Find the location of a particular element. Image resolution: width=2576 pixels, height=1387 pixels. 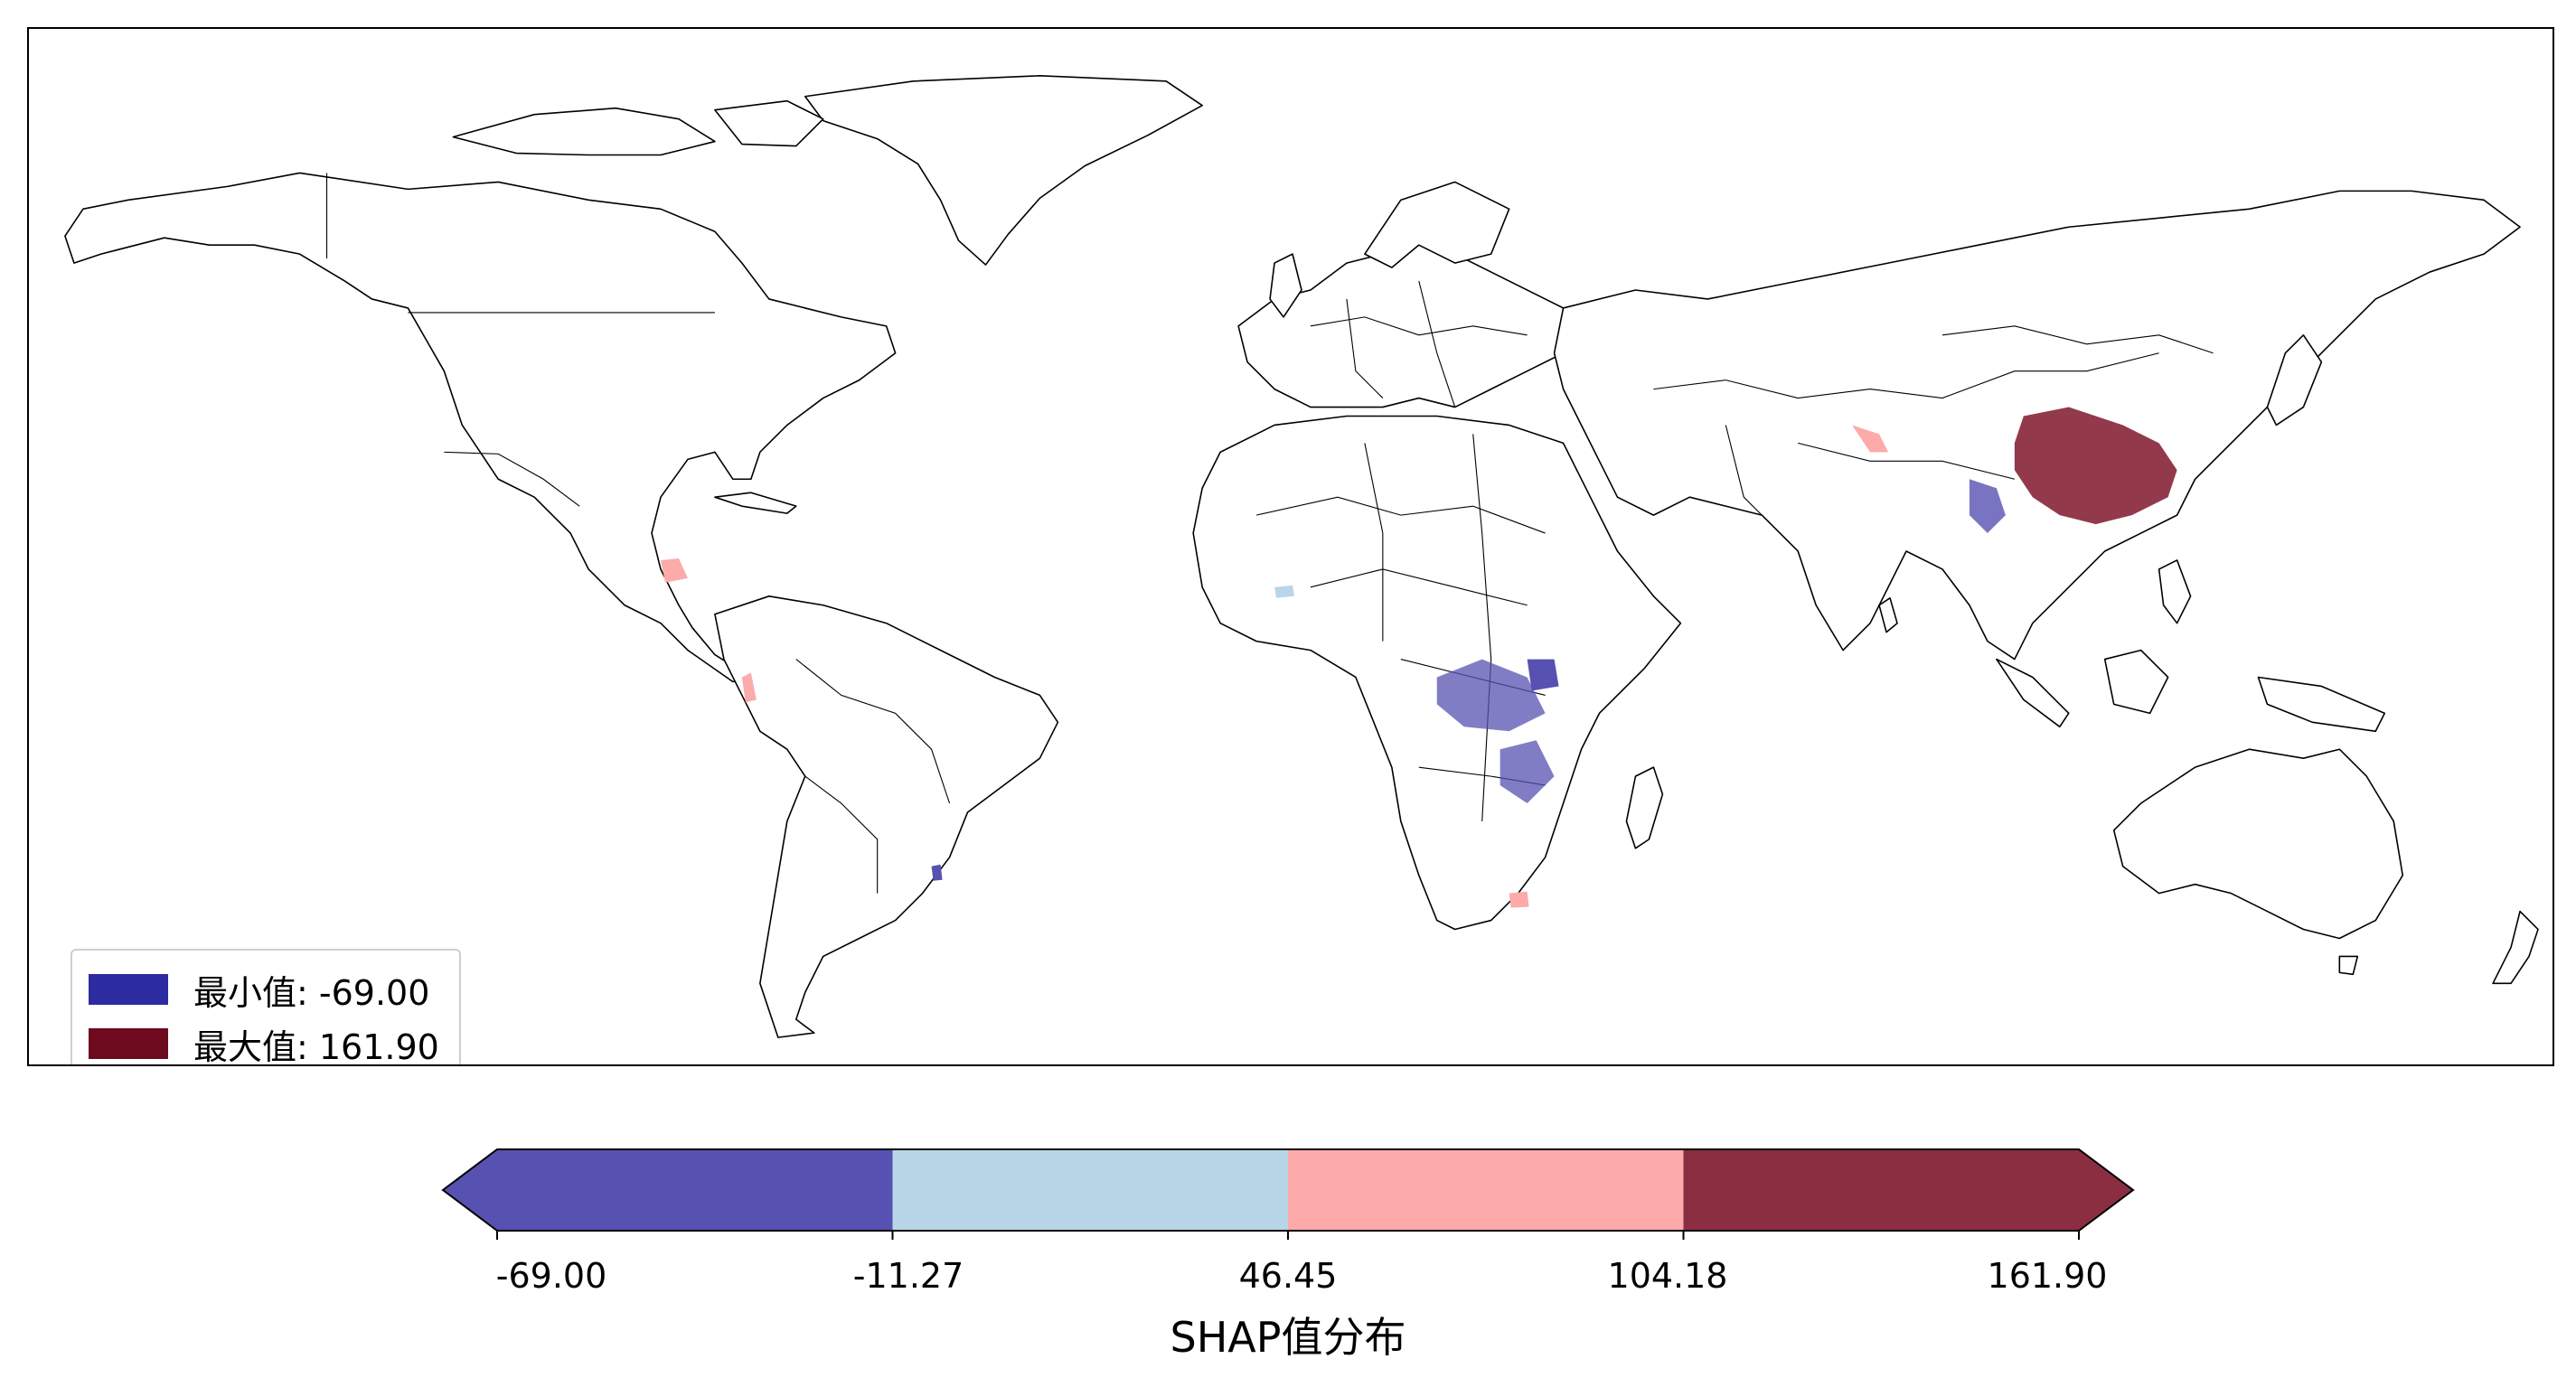

shap-other-regions is located at coordinates (1094, 733).